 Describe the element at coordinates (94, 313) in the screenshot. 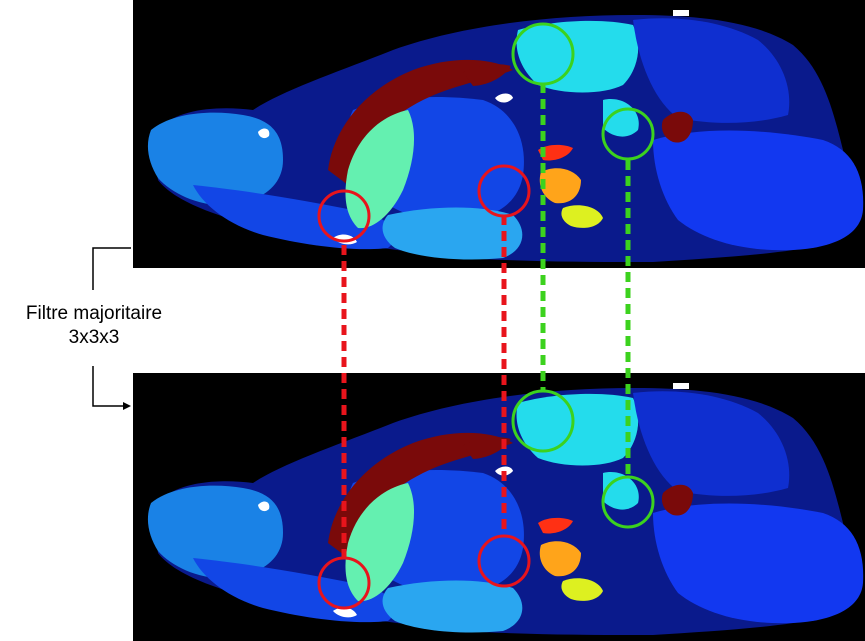

I see `filter-label-line1: Filtre majoritaire` at that location.